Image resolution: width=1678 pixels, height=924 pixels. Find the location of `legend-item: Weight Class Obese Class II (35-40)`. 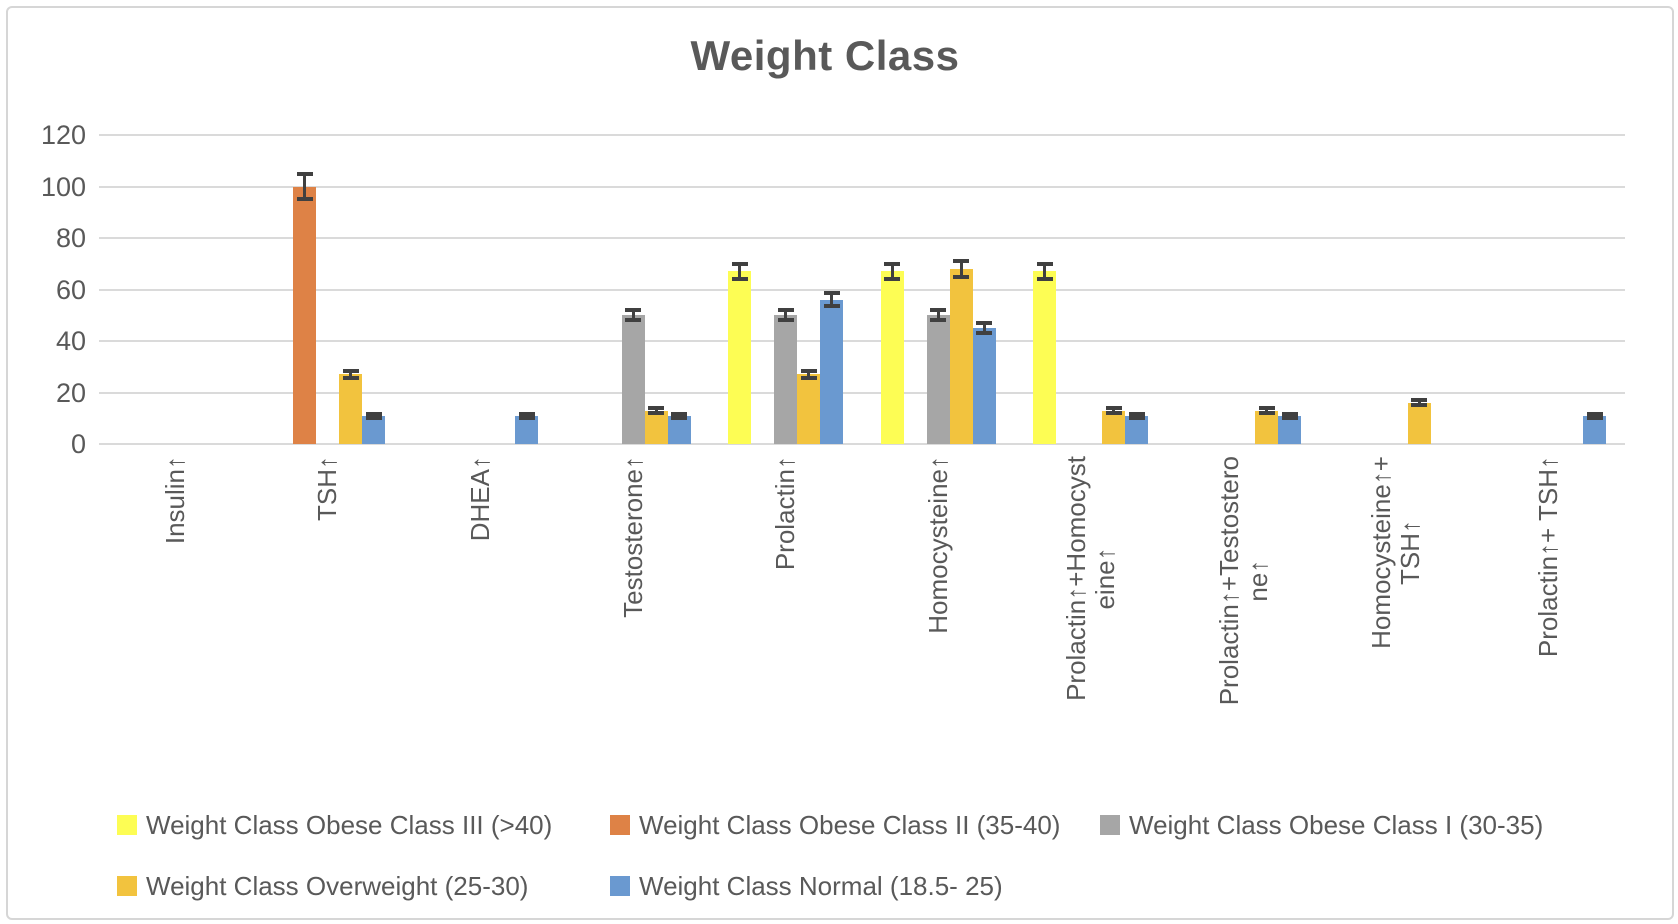

legend-item: Weight Class Obese Class II (35-40) is located at coordinates (835, 825).